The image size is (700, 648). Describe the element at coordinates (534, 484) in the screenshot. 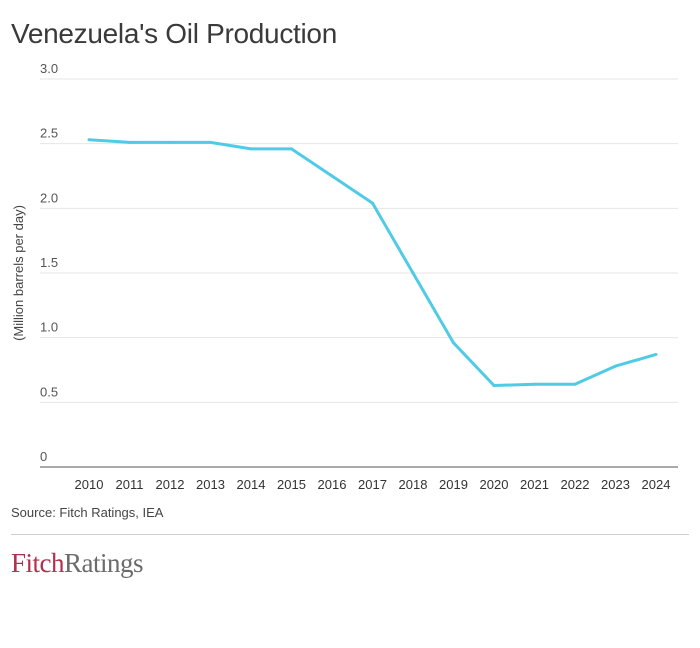

I see `x-tick-label: 2021` at that location.